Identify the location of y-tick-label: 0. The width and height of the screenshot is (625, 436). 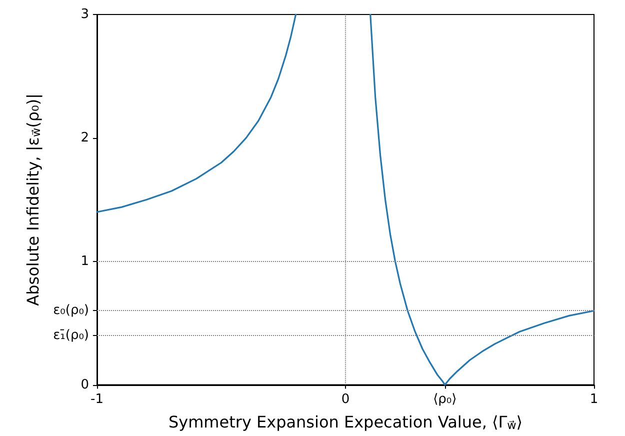
(84, 384).